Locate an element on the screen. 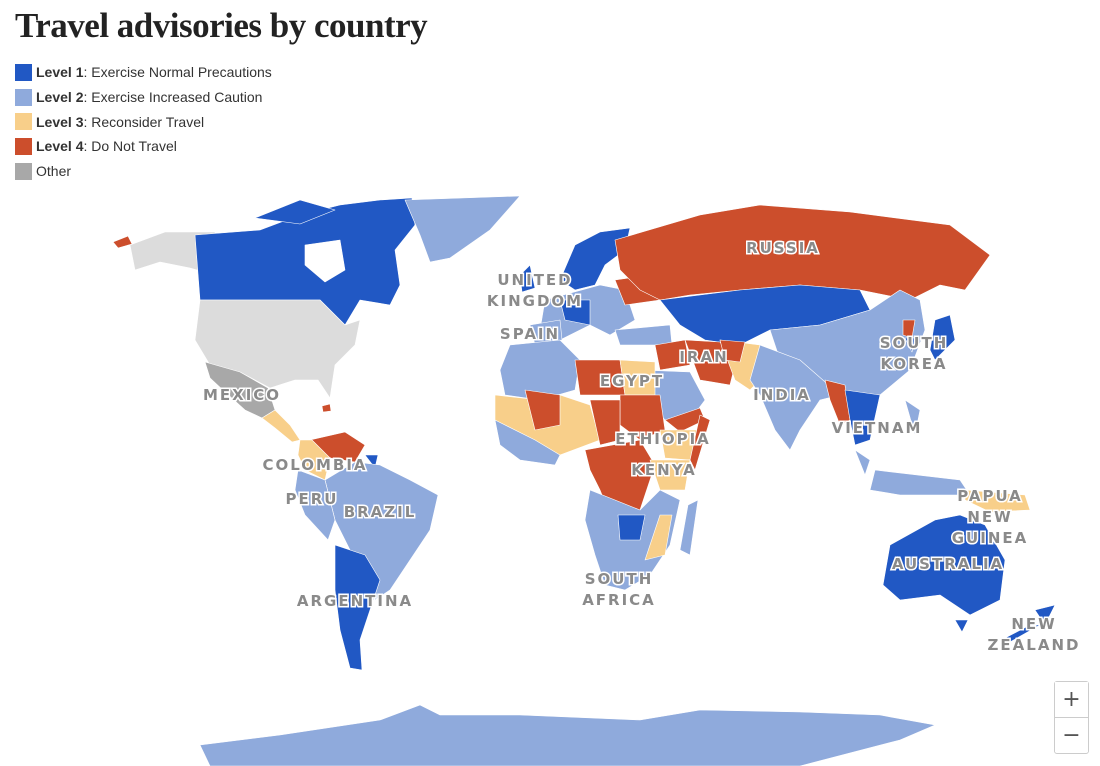  country-label: UNITED KINGDOM is located at coordinates (535, 290).